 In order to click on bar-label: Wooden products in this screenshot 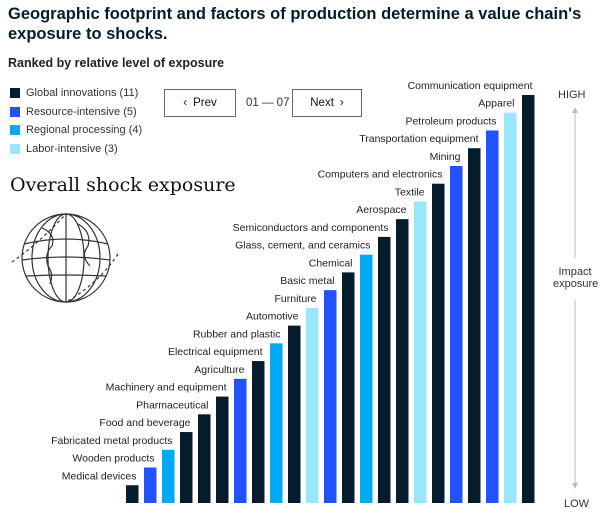, I will do `click(113, 459)`.